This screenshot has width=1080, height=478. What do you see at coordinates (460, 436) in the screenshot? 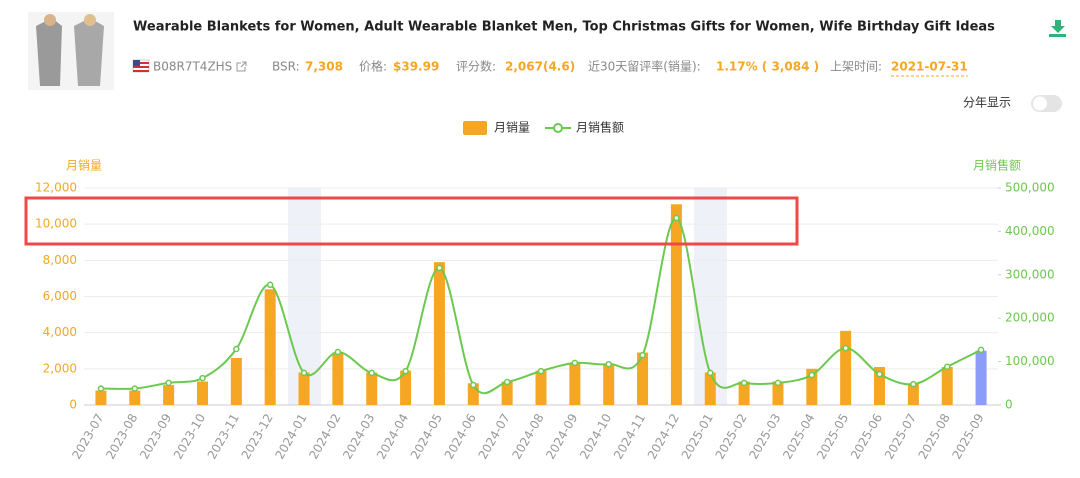
I see `x-tick-label: 2024-06` at bounding box center [460, 436].